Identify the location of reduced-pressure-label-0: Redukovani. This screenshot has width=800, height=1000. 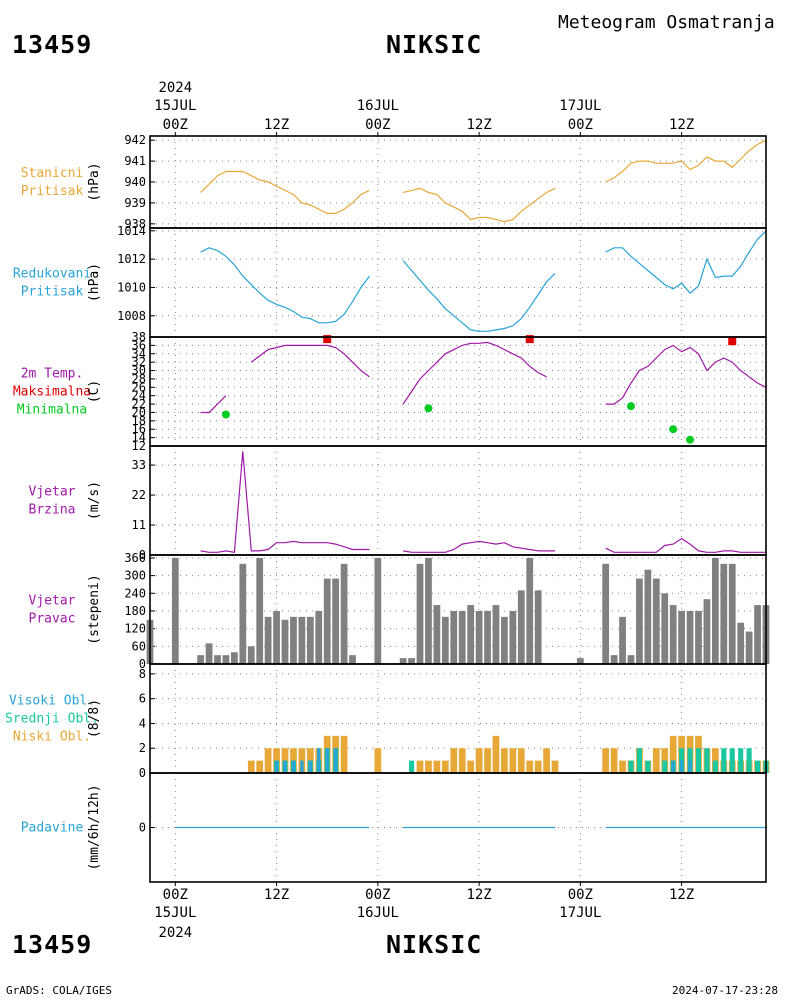
(52, 274).